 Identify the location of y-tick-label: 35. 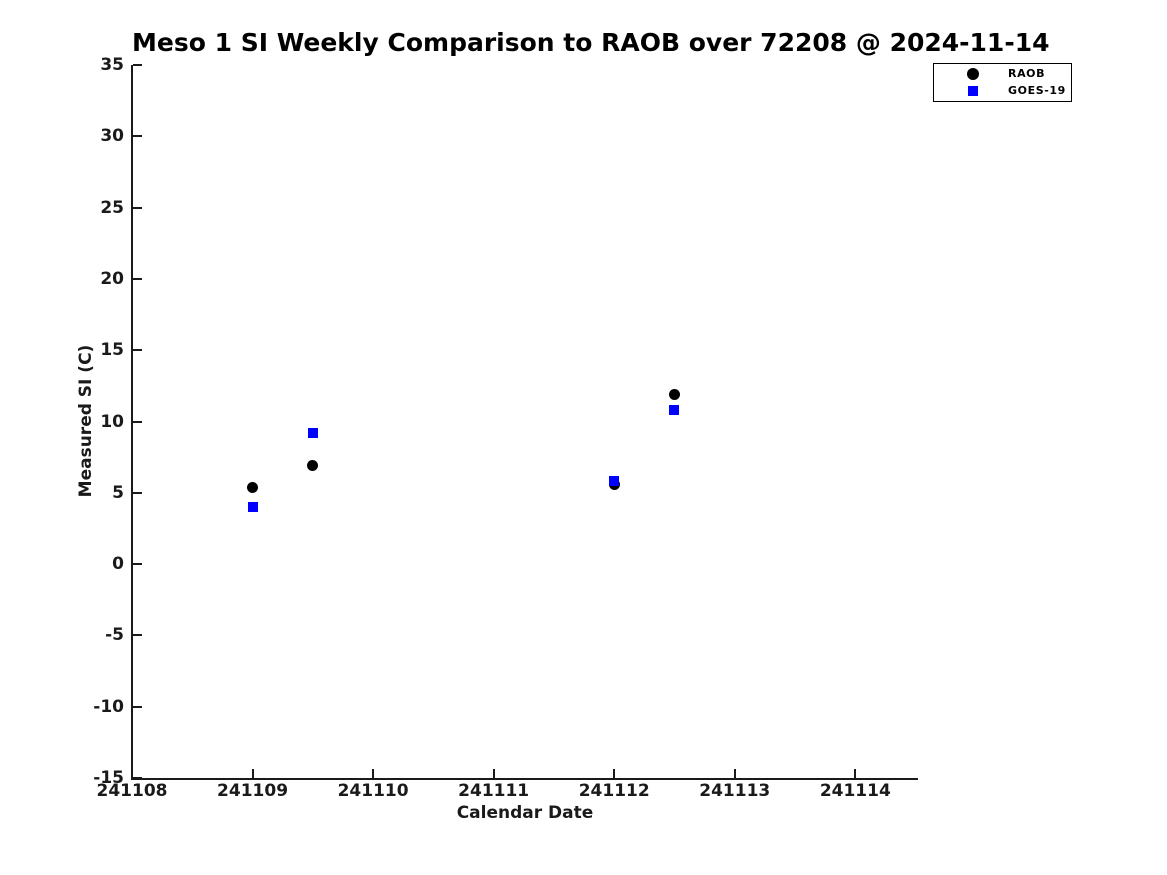
(112, 65).